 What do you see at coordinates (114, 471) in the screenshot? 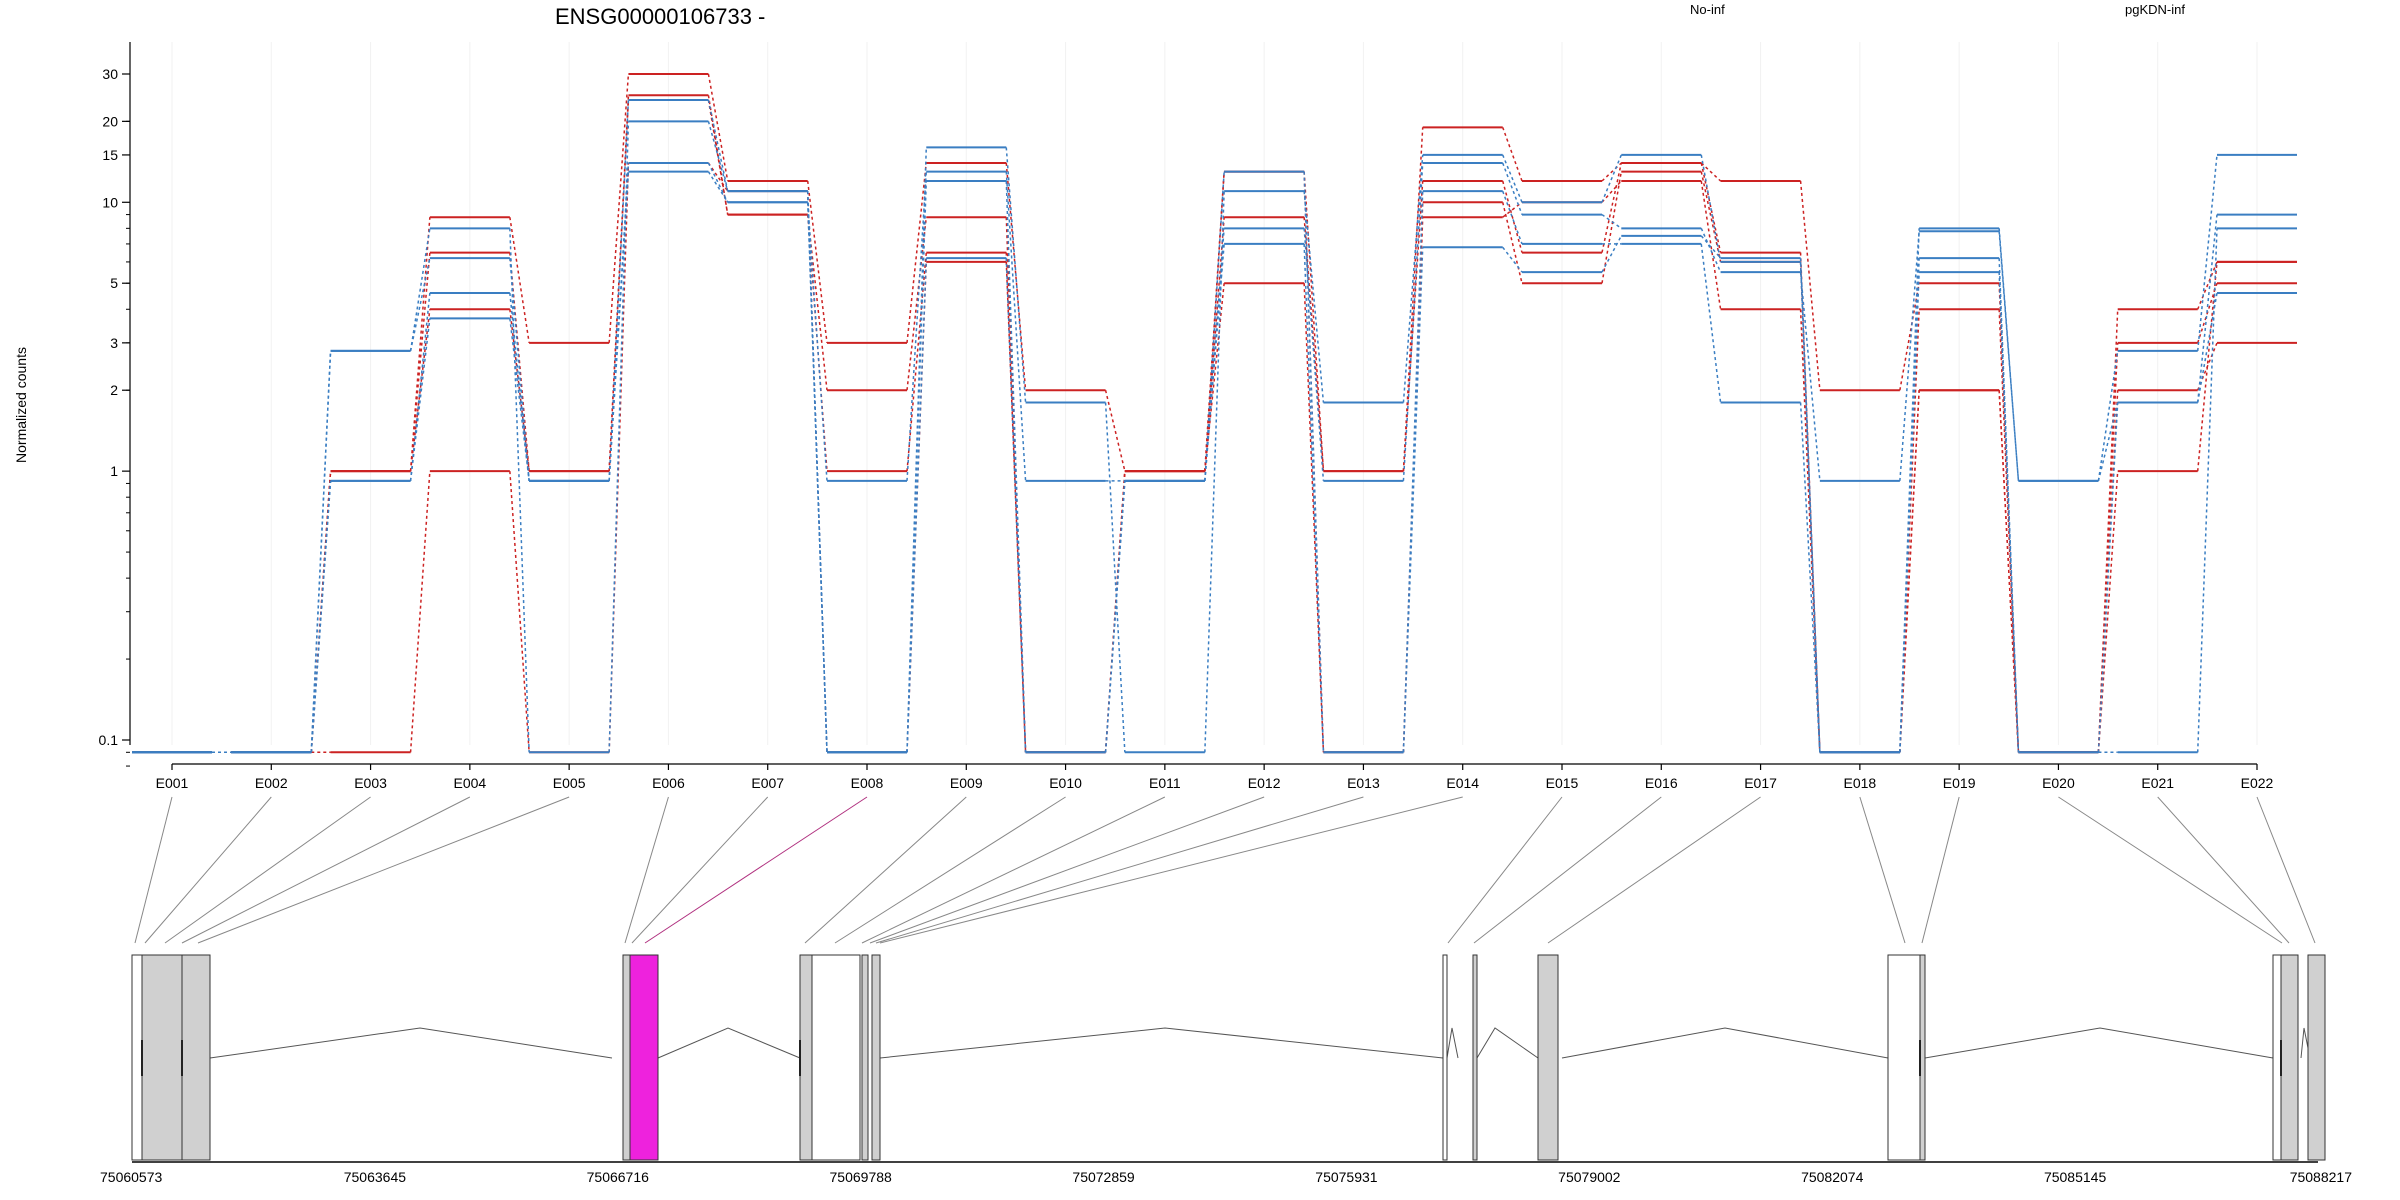
I see `y-tick-label: 1` at bounding box center [114, 471].